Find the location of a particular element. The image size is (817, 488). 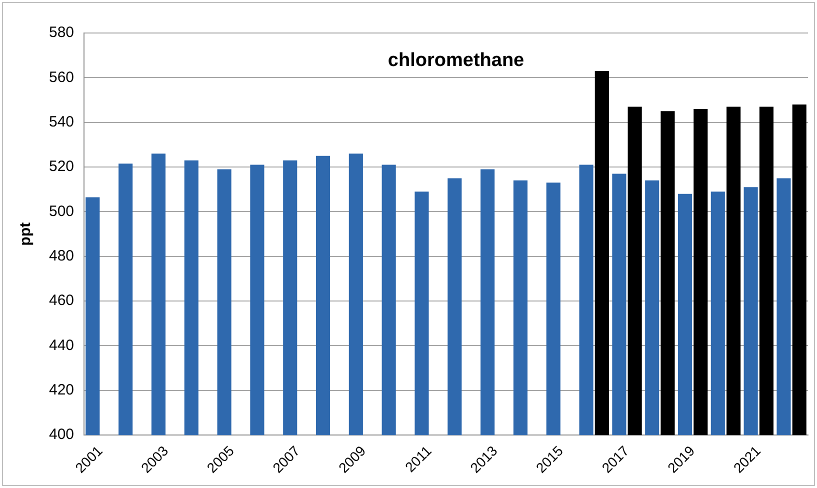

y-tick-label: 560 is located at coordinates (61, 77).